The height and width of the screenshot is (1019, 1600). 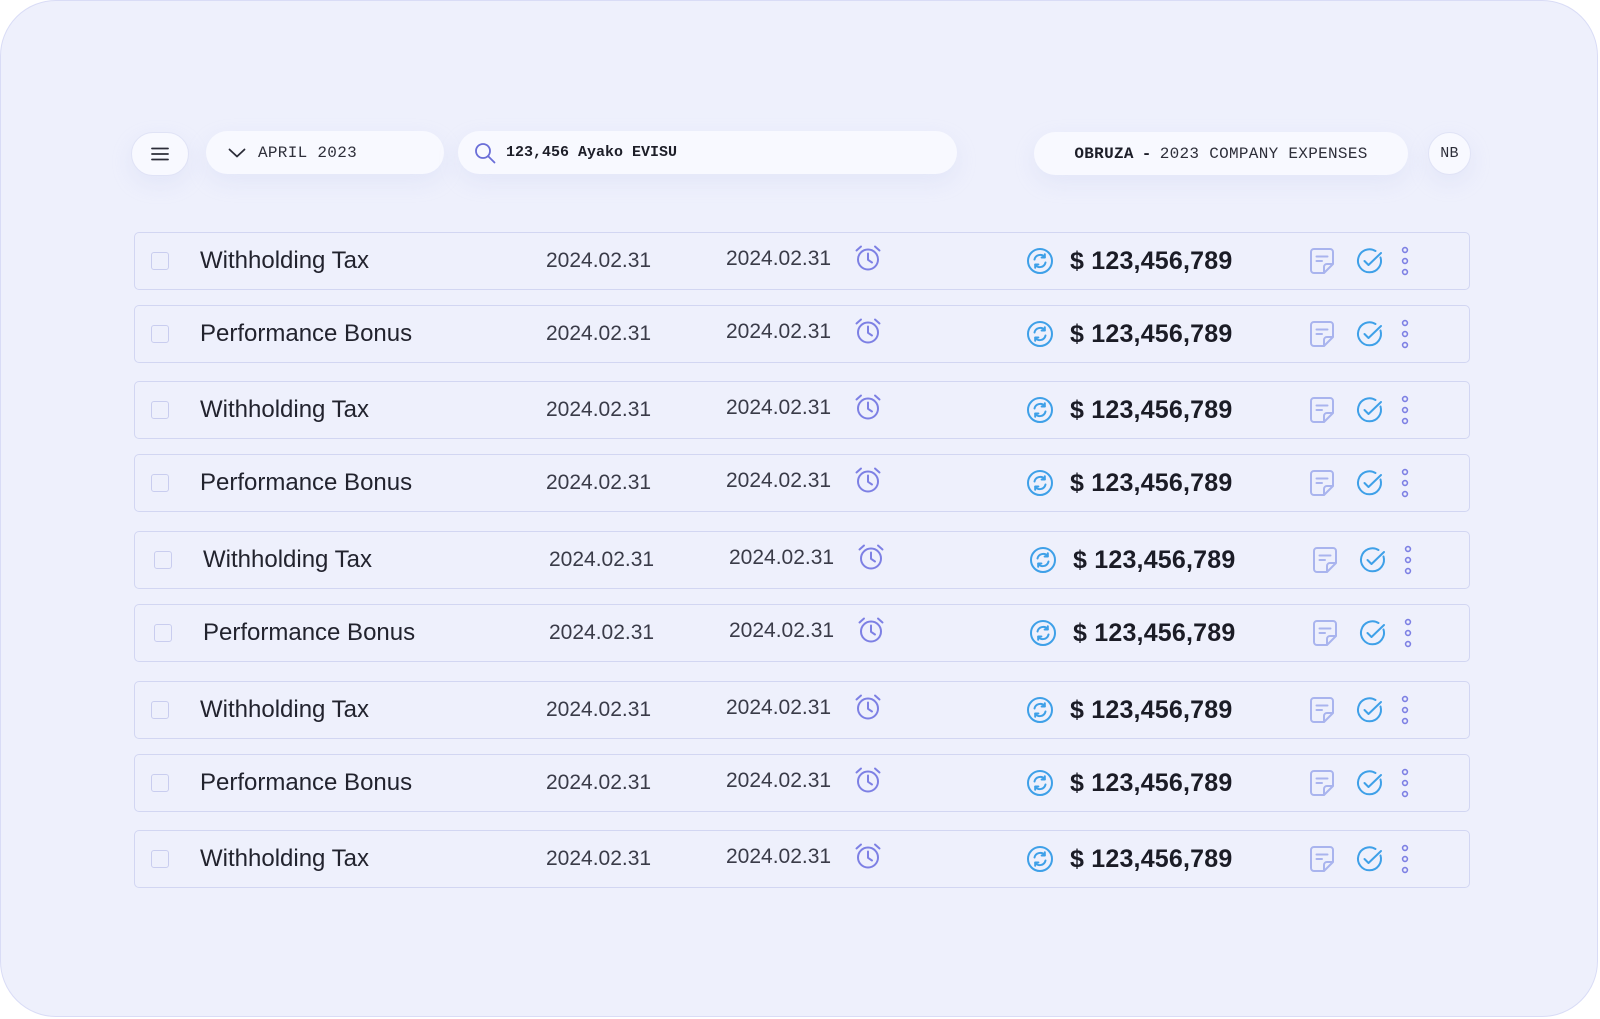 I want to click on month-selector: APRIL 2023, so click(x=325, y=152).